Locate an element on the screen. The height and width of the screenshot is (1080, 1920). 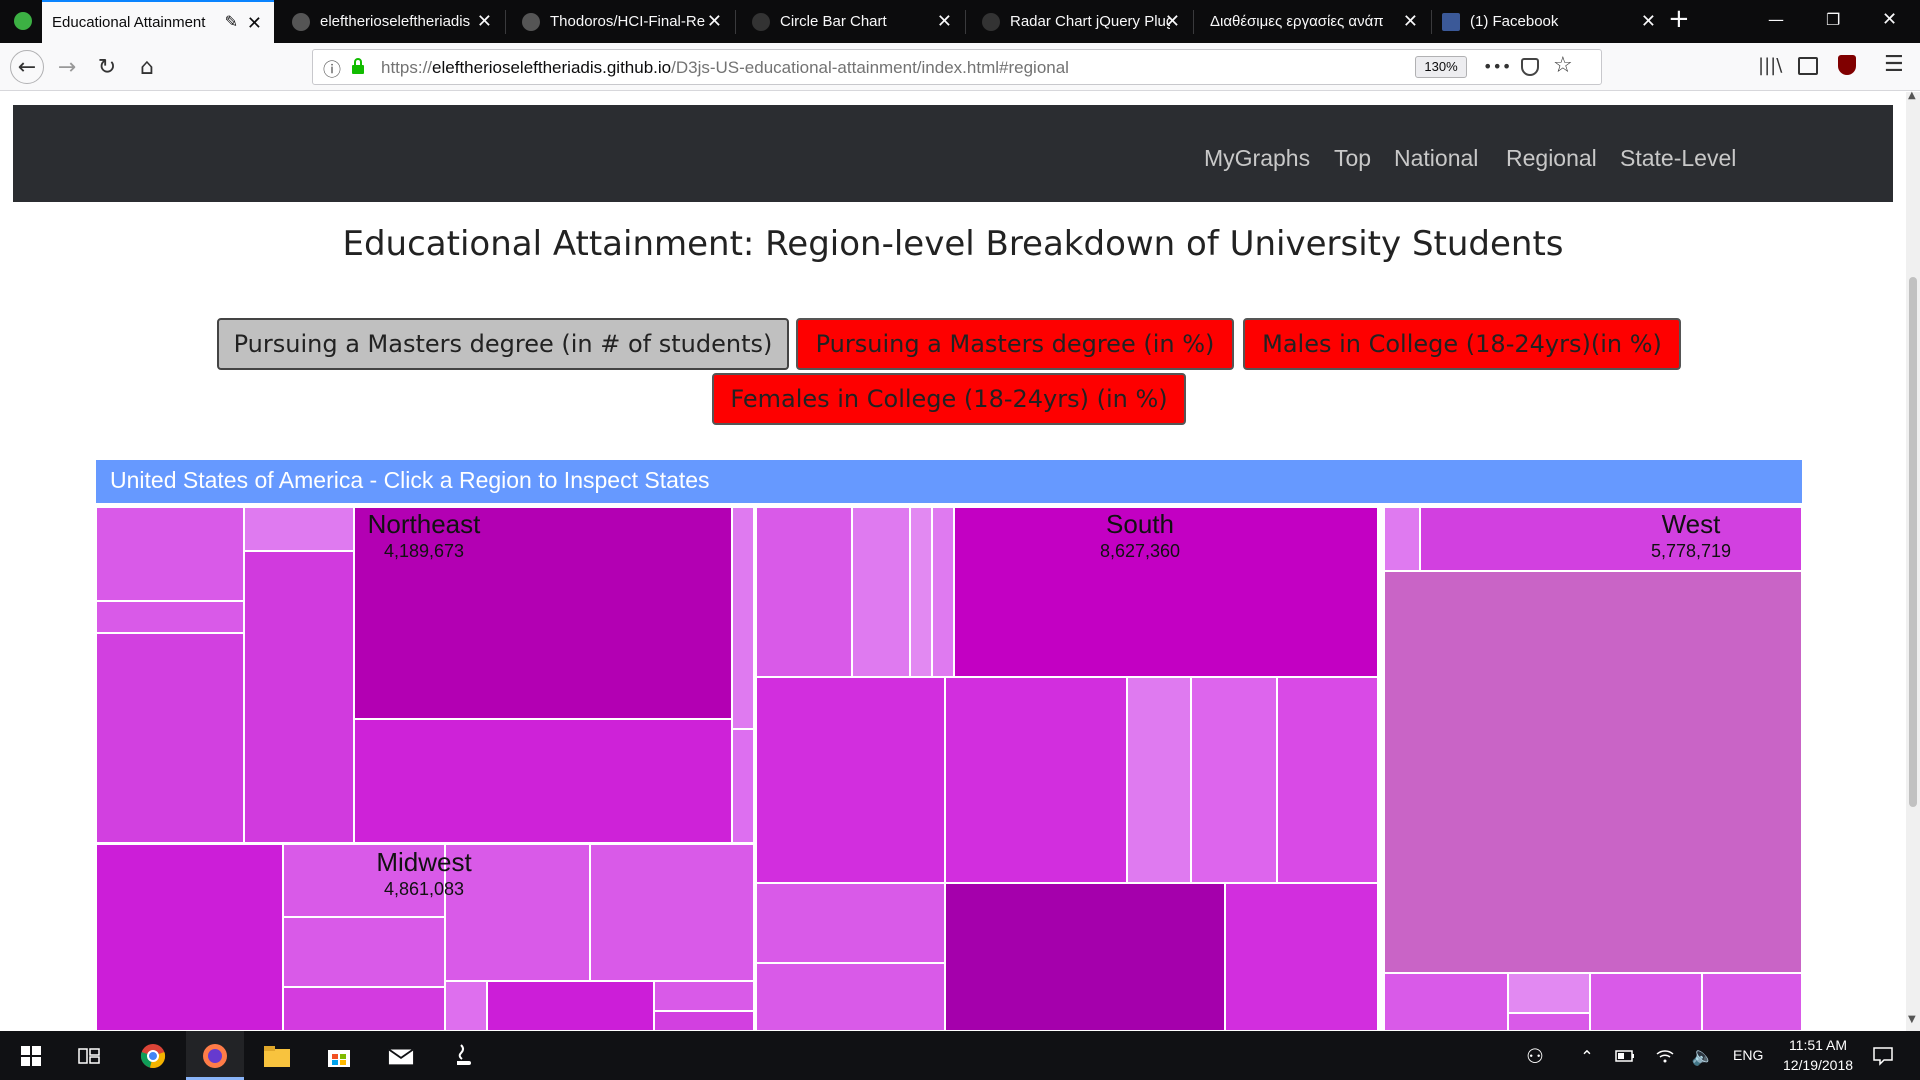
ublock-icon is located at coordinates (1847, 65).